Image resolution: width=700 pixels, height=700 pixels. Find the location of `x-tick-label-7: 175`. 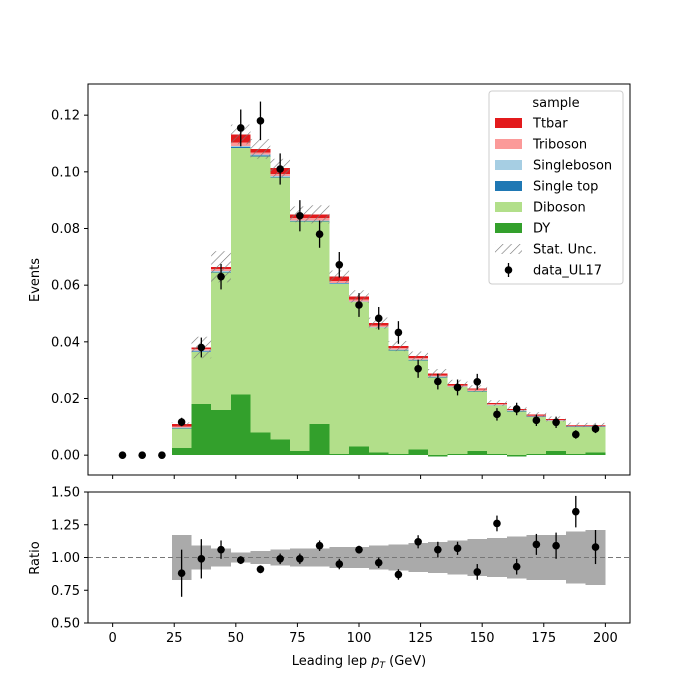

x-tick-label-7: 175 is located at coordinates (543, 638).